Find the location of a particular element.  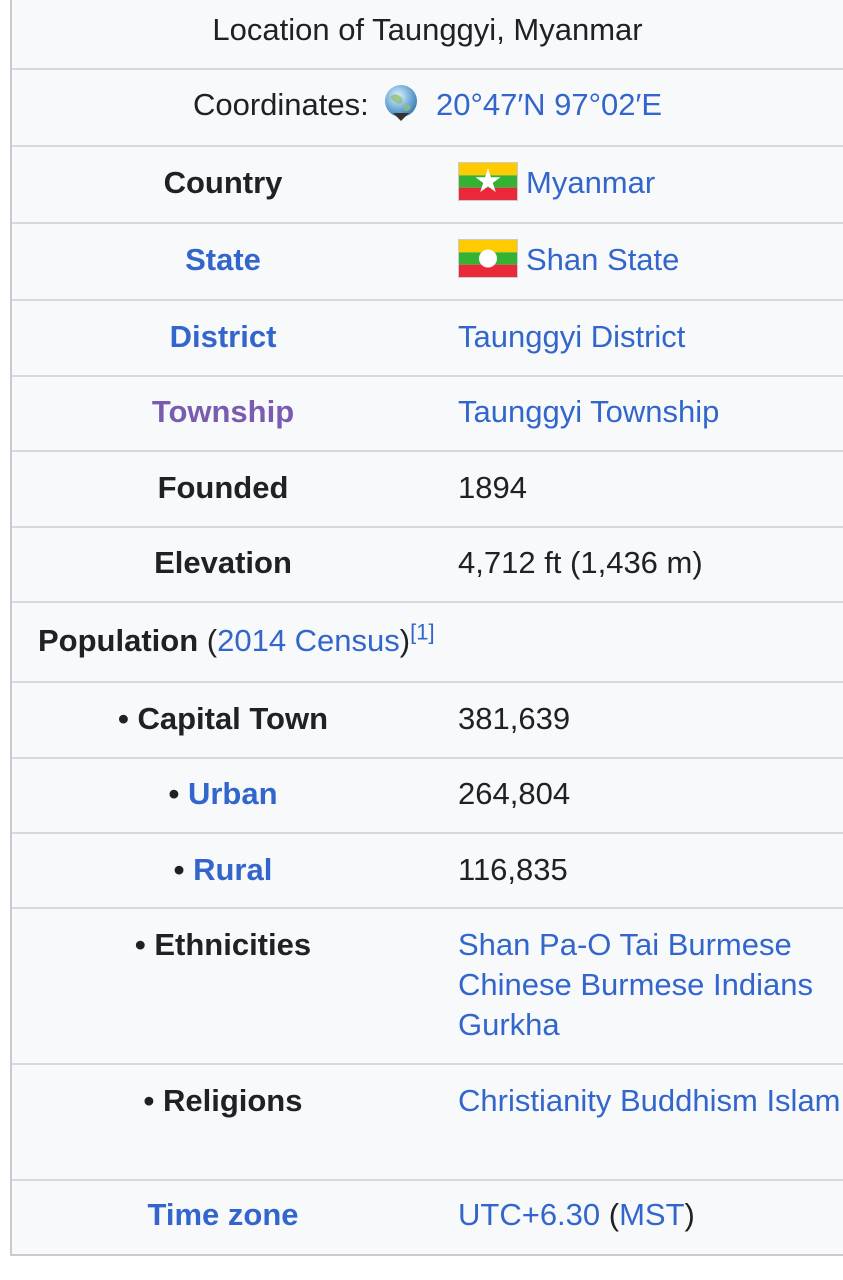

row-township: Township Taunggyi Township is located at coordinates (427, 414).